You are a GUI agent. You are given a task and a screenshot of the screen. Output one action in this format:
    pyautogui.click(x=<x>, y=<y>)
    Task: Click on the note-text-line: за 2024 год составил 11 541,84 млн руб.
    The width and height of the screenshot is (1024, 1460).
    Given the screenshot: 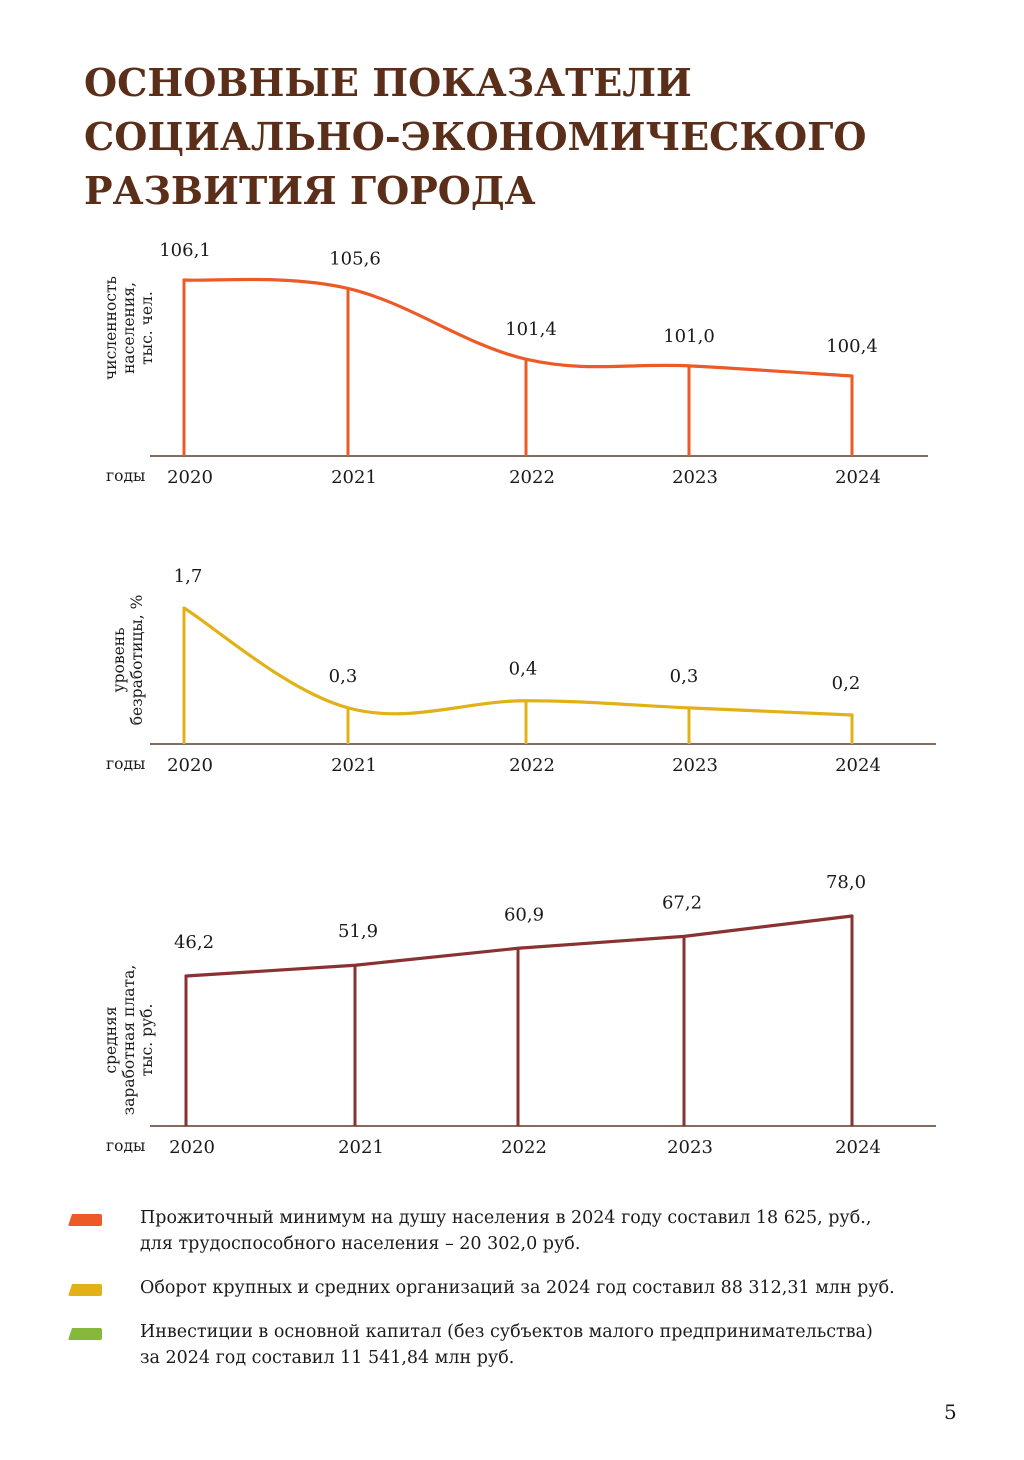 What is the action you would take?
    pyautogui.click(x=327, y=1358)
    